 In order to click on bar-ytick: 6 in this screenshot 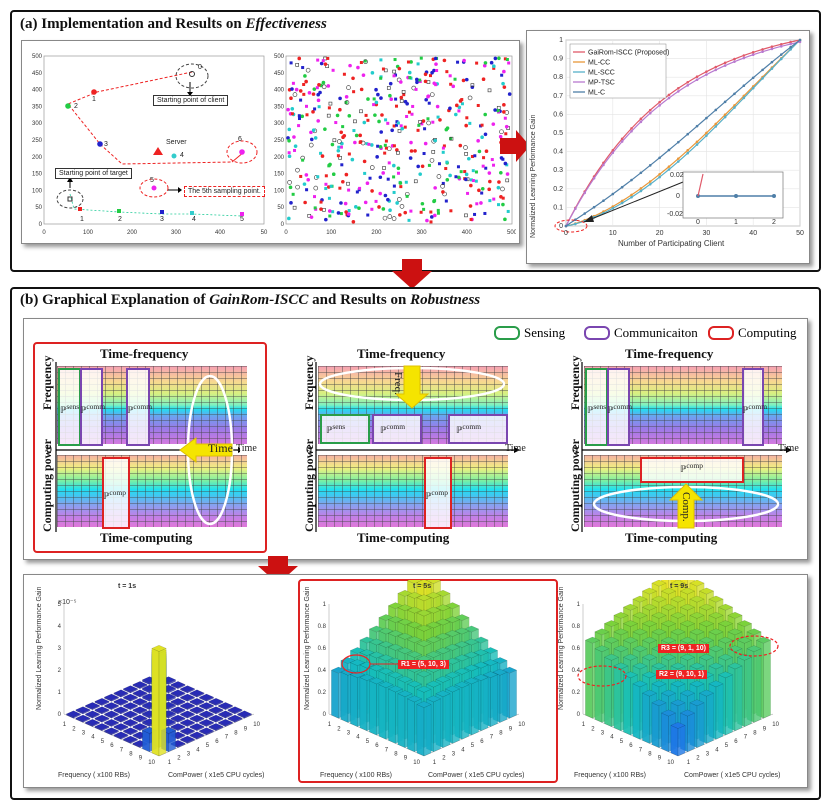, I will do `click(736, 742)`.